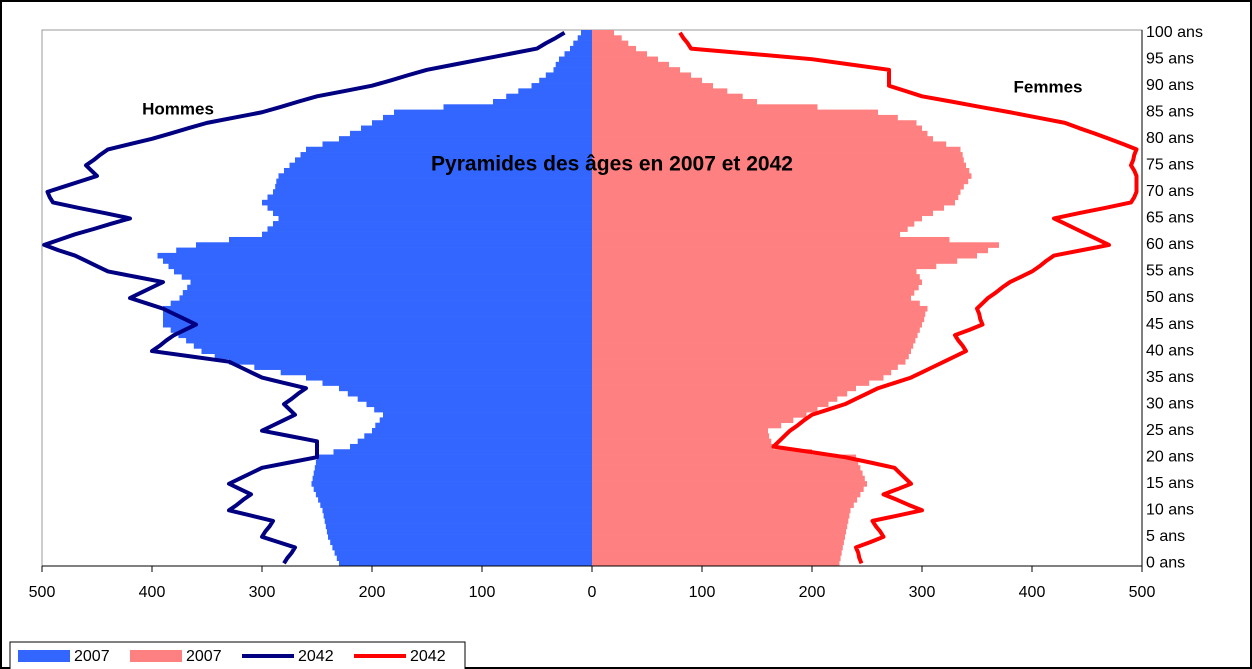 This screenshot has width=1252, height=669. I want to click on y-tick-label: 30 ans, so click(1170, 403).